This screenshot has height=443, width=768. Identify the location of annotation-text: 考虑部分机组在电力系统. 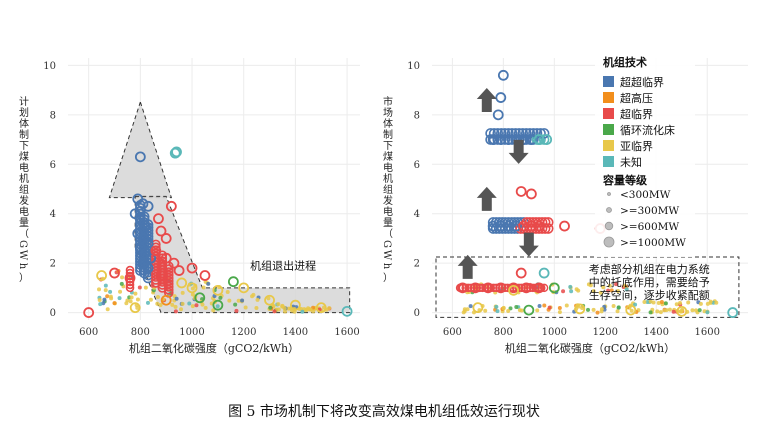
(649, 269).